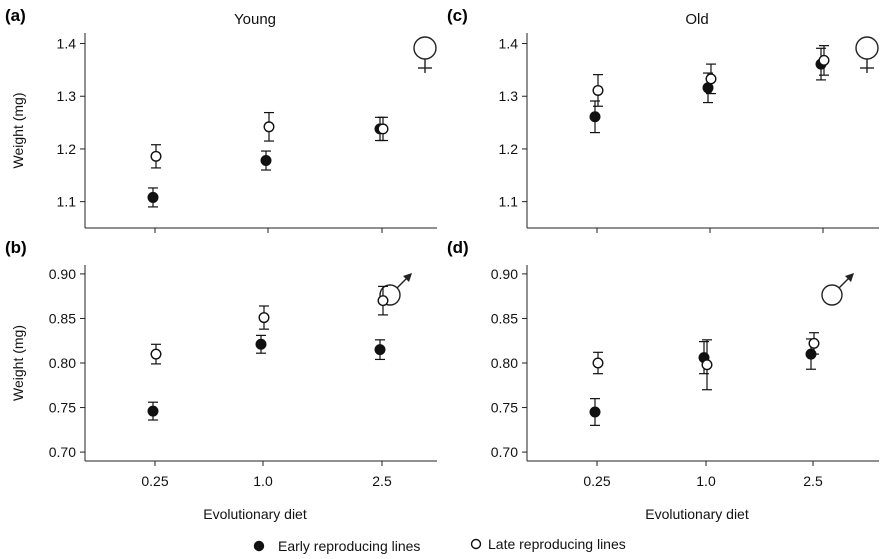  What do you see at coordinates (349, 546) in the screenshot?
I see `legend-early-label: Early reproducing lines` at bounding box center [349, 546].